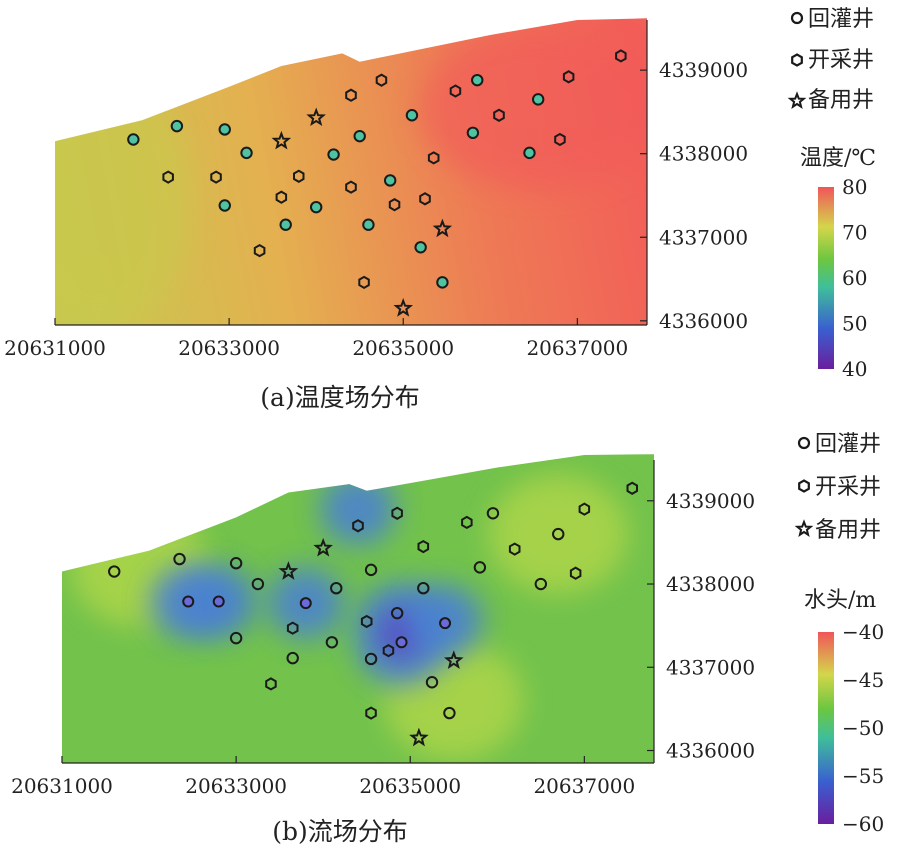 This screenshot has height=847, width=904. What do you see at coordinates (826, 278) in the screenshot?
I see `colorbar-a-gradient` at bounding box center [826, 278].